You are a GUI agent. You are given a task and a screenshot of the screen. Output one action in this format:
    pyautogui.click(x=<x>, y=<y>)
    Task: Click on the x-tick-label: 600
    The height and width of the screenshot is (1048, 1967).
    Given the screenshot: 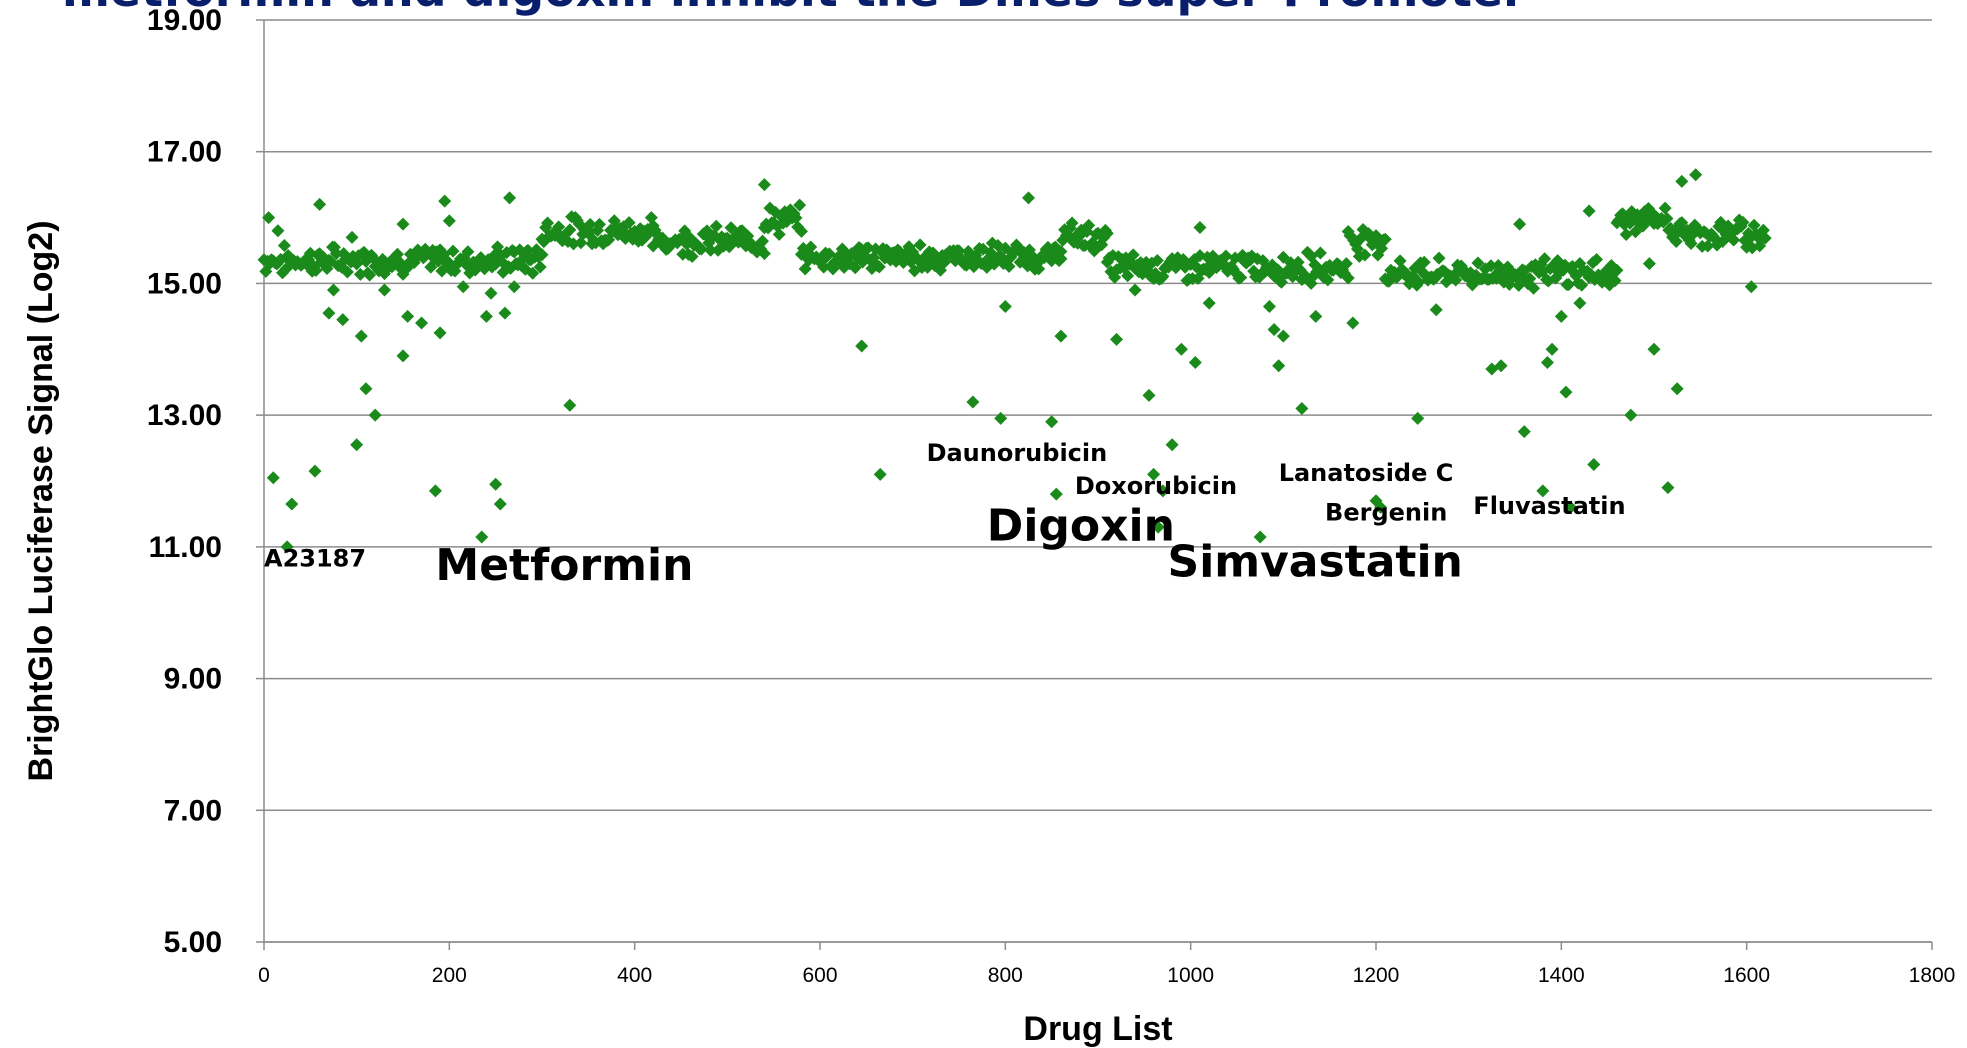 What is the action you would take?
    pyautogui.click(x=819, y=975)
    